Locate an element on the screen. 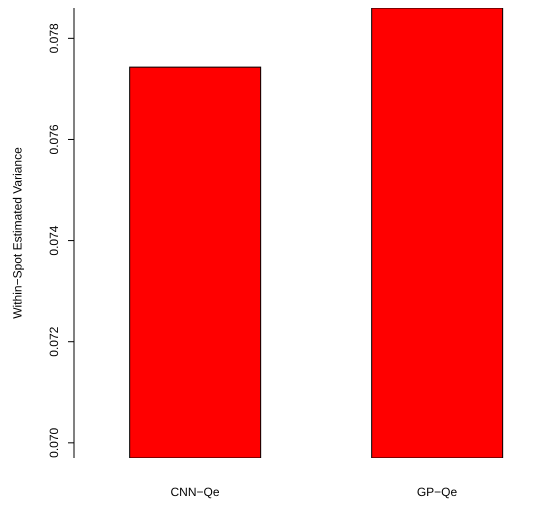  x-tick-label: GP−Qe is located at coordinates (437, 492).